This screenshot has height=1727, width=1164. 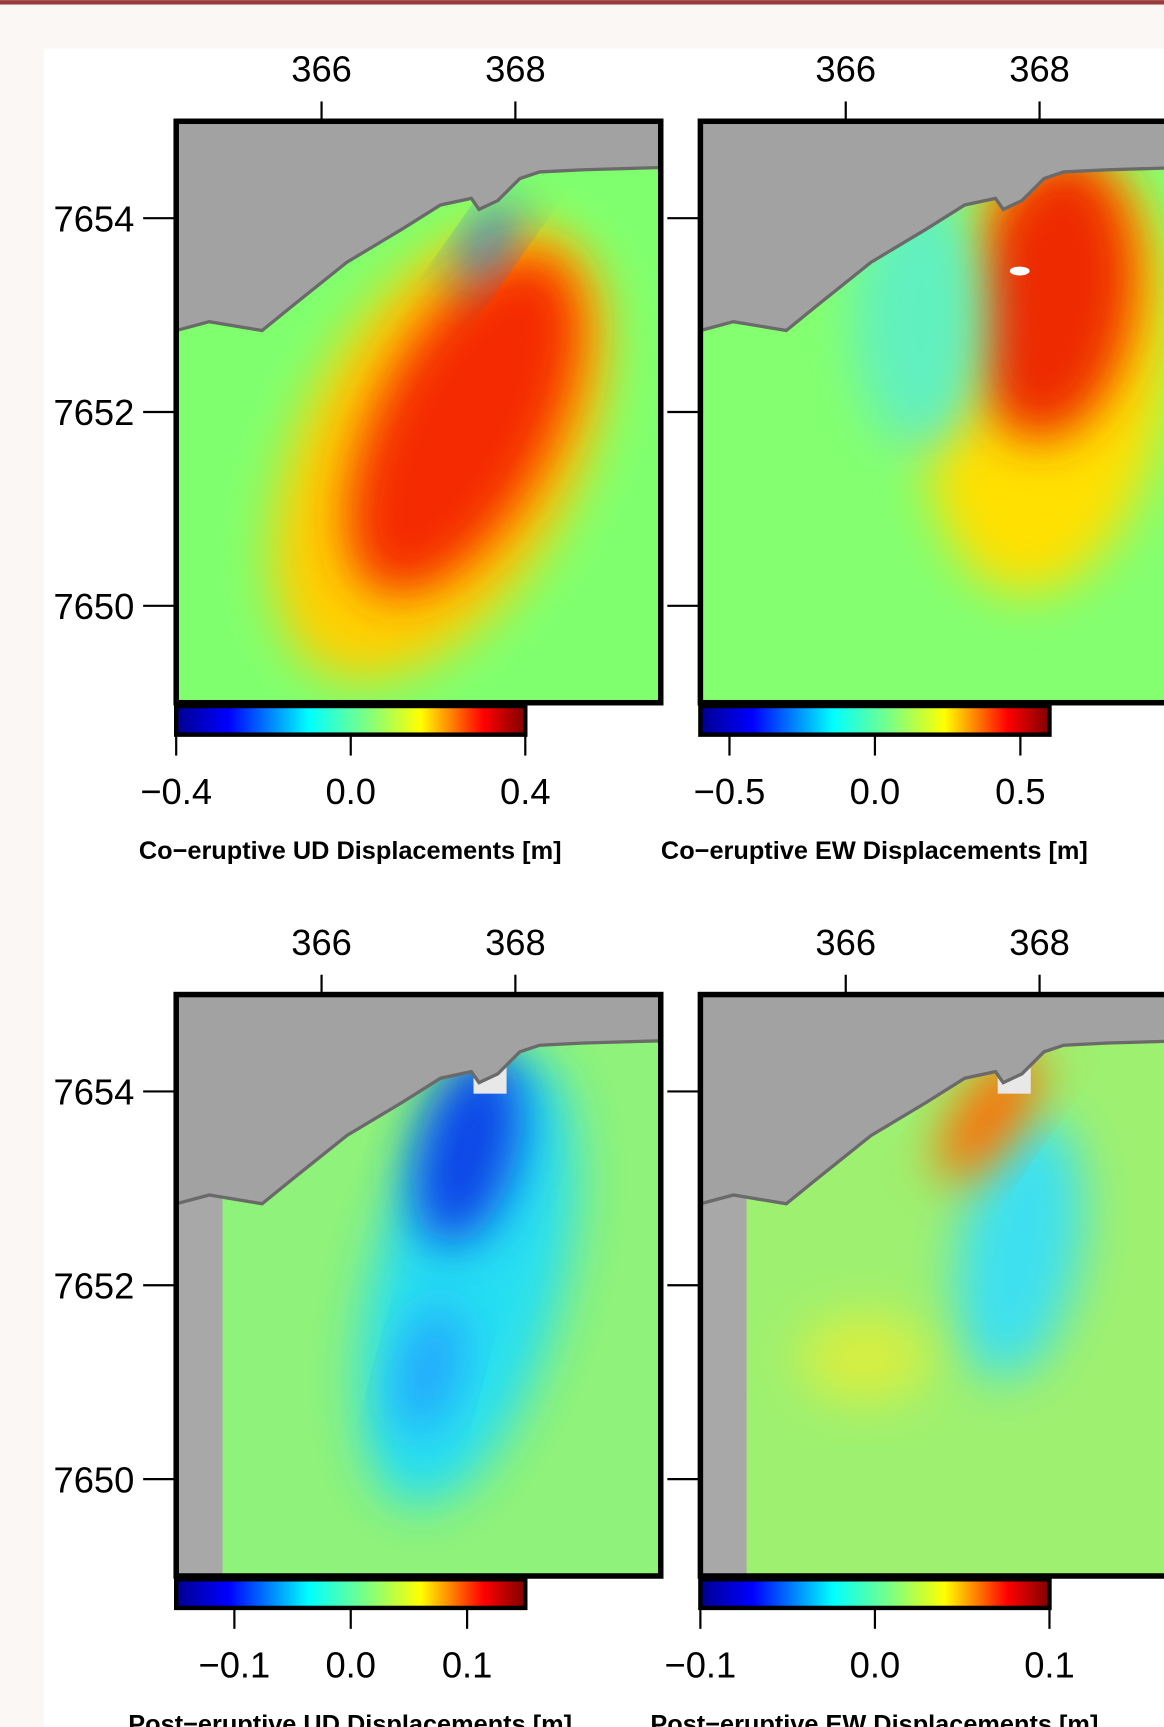 What do you see at coordinates (730, 791) in the screenshot?
I see `colorbar-tick-label: −0.5` at bounding box center [730, 791].